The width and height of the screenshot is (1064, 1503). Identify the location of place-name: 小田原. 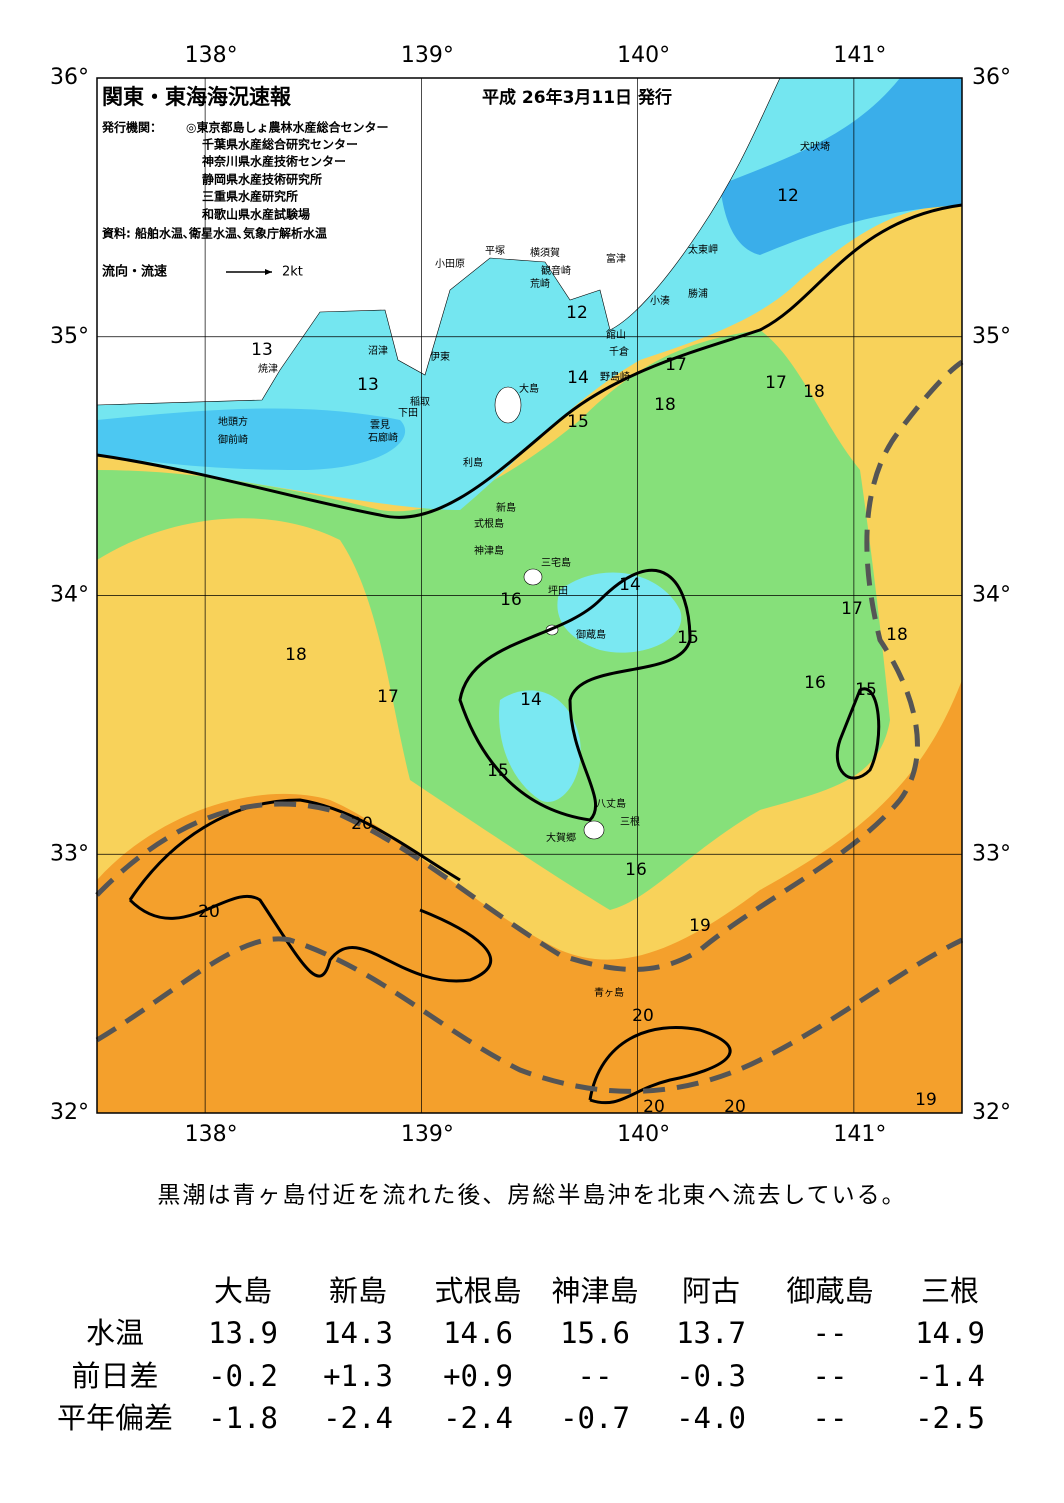
(450, 264).